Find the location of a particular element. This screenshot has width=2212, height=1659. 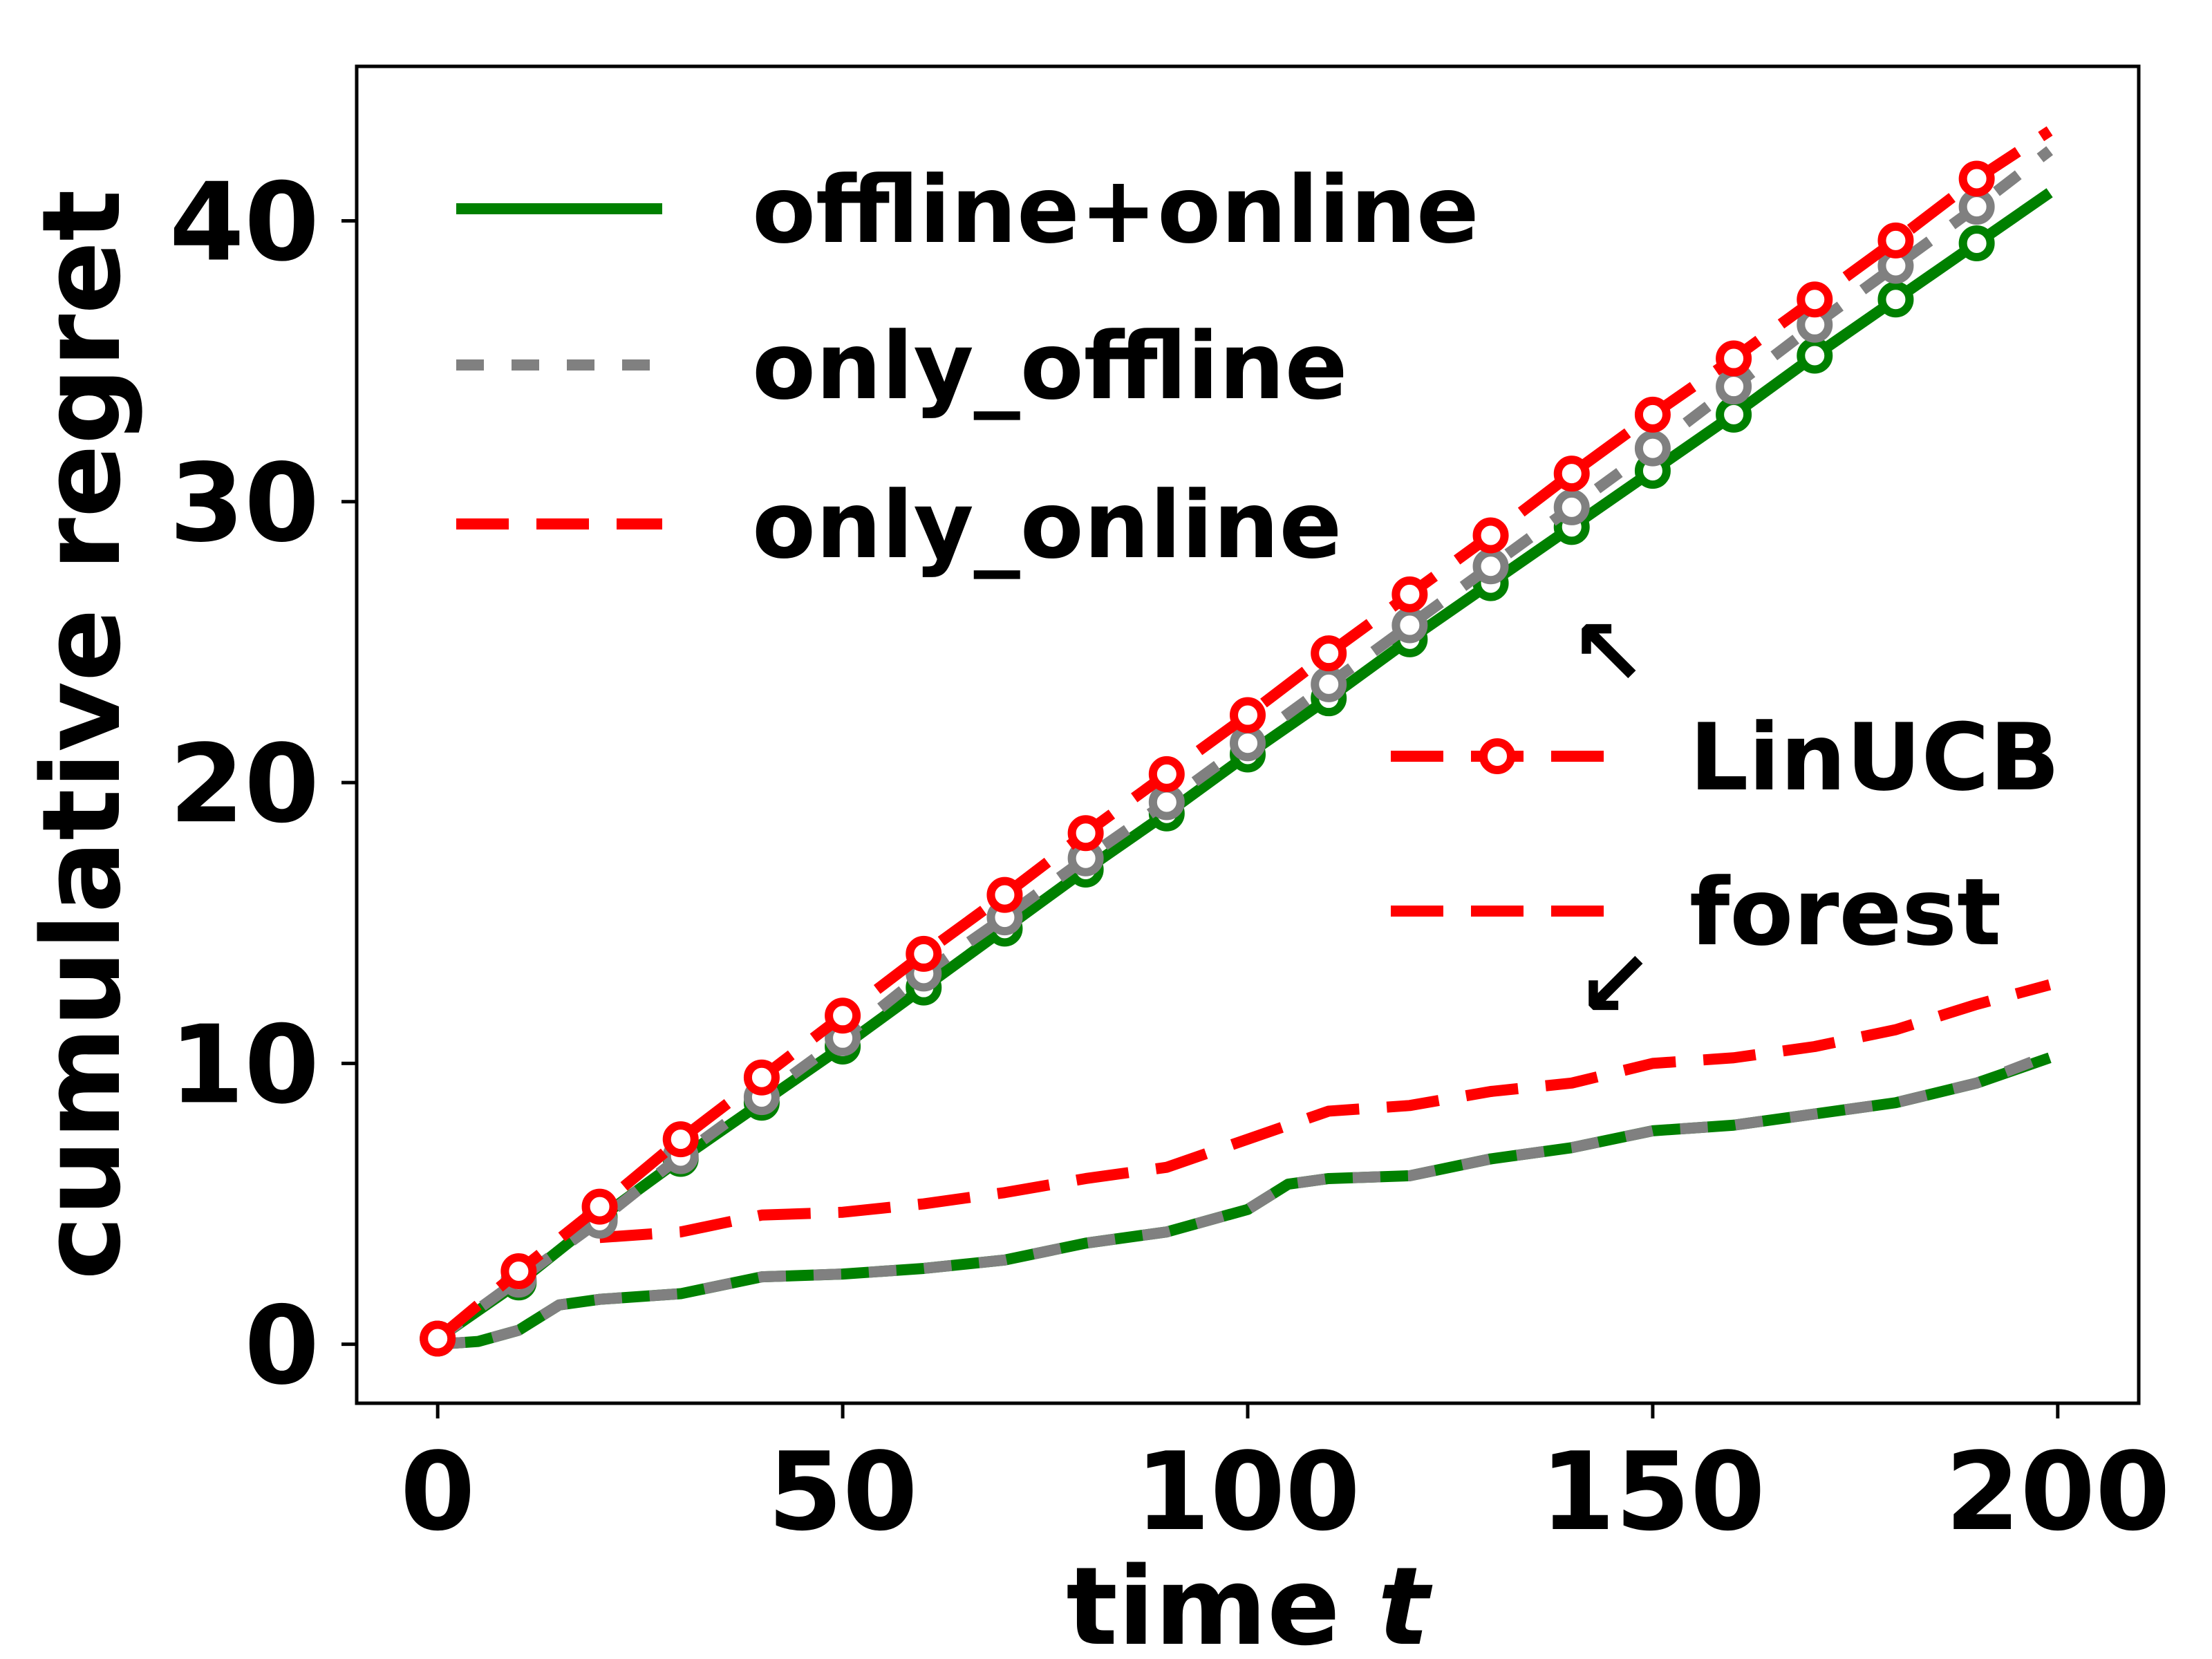

series-forest-only-offline is located at coordinates (1244, 1199).